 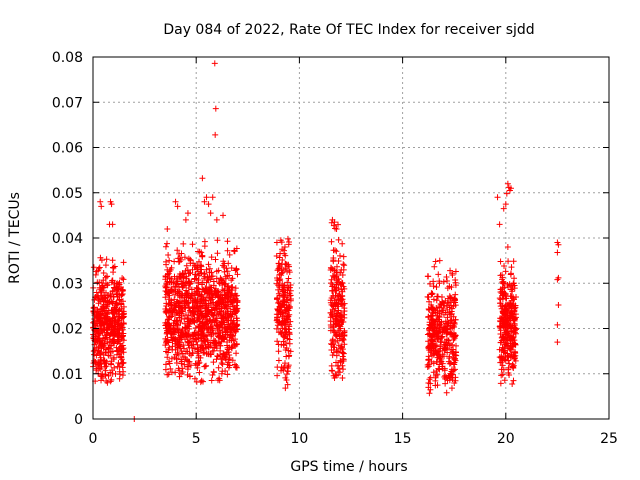 What do you see at coordinates (67, 284) in the screenshot?
I see `y-tick-label: 0.03` at bounding box center [67, 284].